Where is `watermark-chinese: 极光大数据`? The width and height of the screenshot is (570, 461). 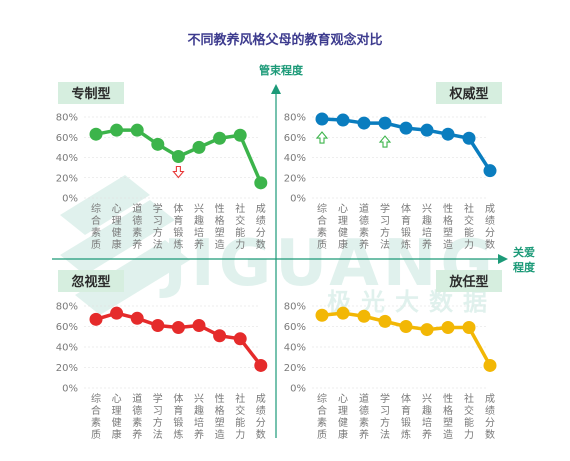 watermark-chinese: 极光大数据 is located at coordinates (412, 302).